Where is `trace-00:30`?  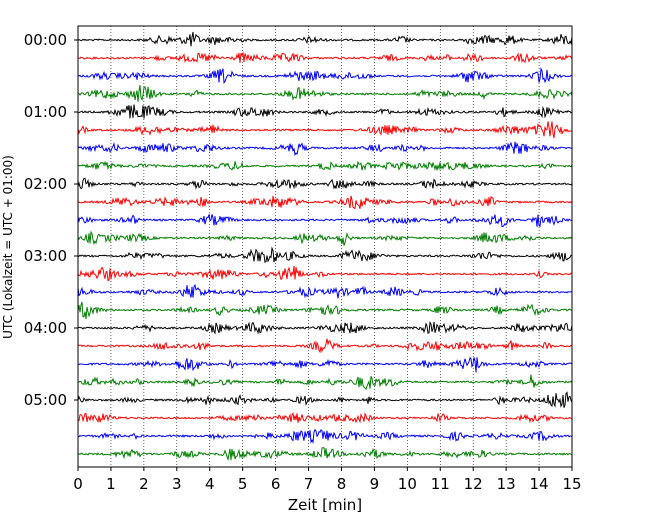
trace-00:30 is located at coordinates (325, 75).